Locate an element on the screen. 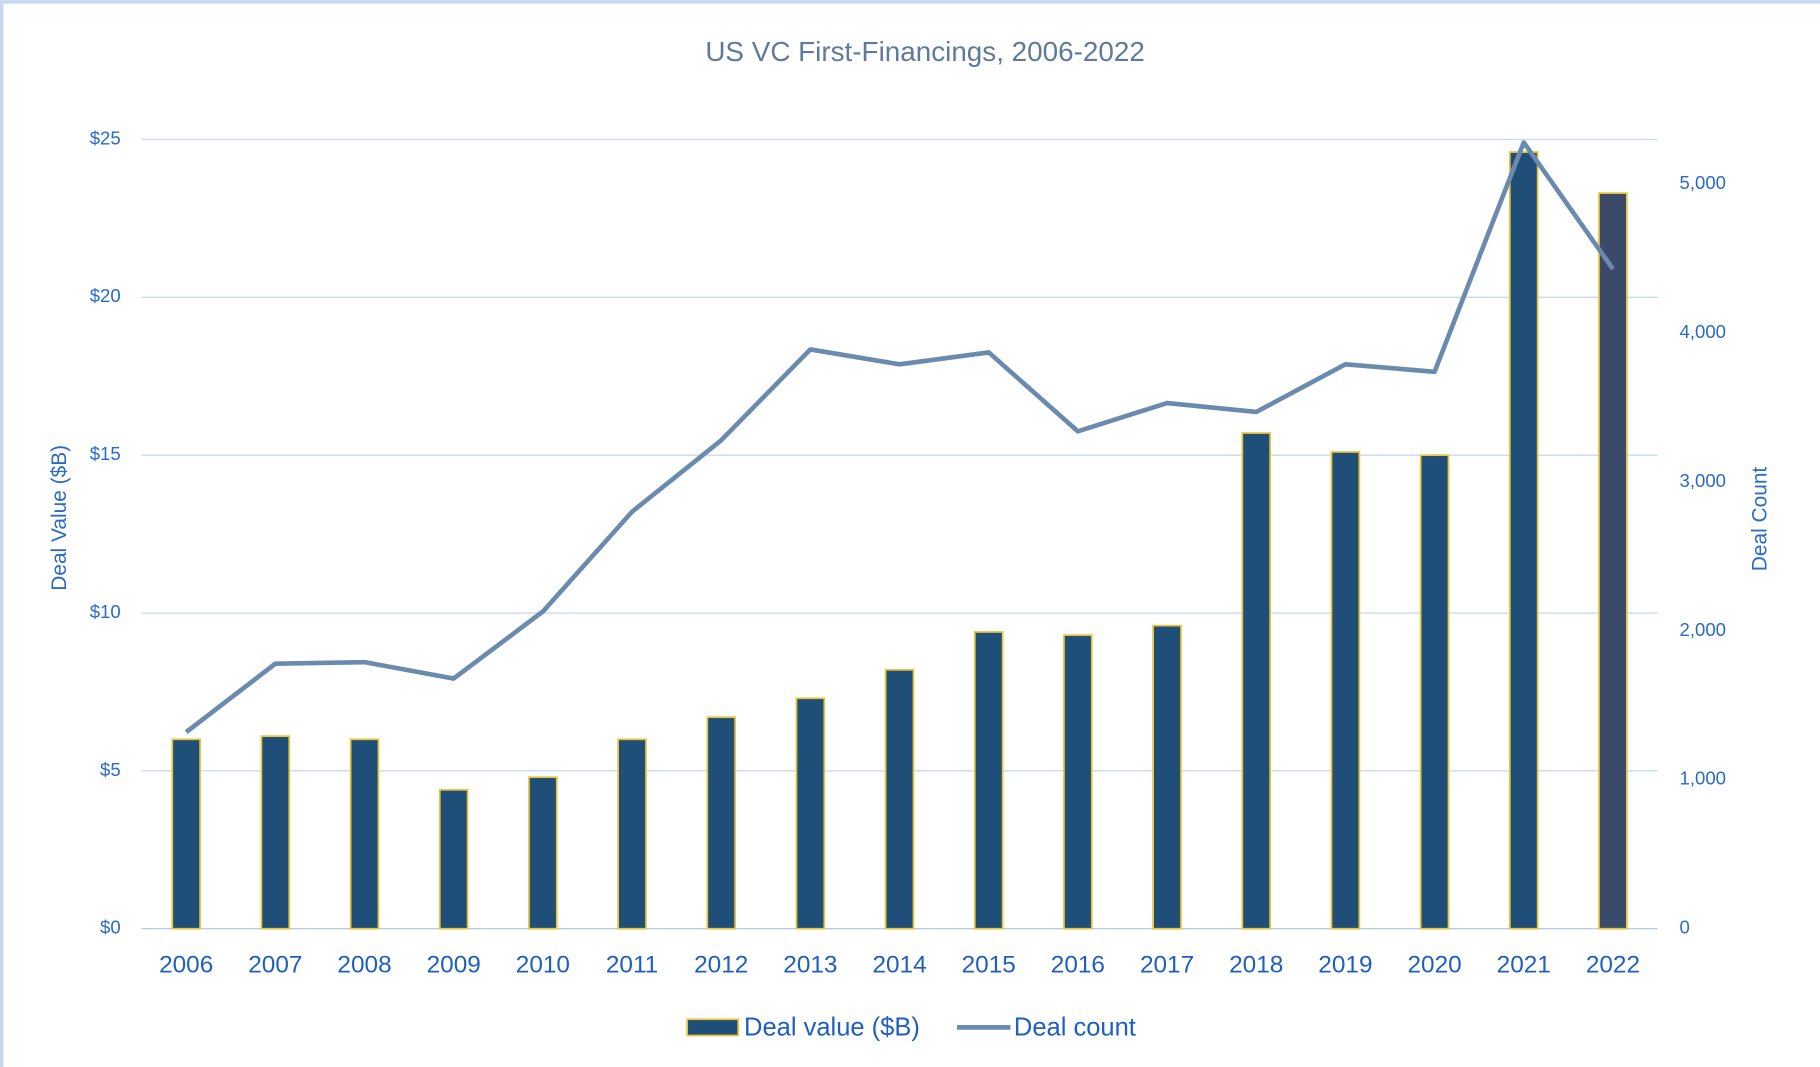 This screenshot has height=1067, width=1820. y-tick-label: $5 is located at coordinates (110, 769).